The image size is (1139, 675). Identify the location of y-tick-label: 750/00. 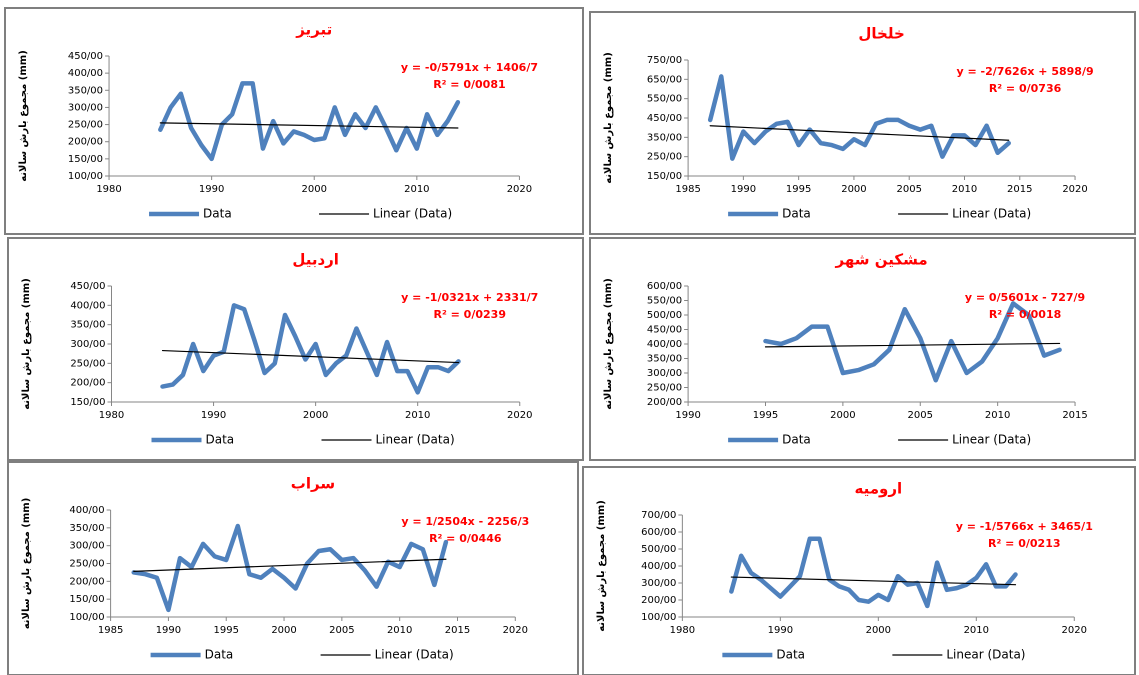
(664, 60).